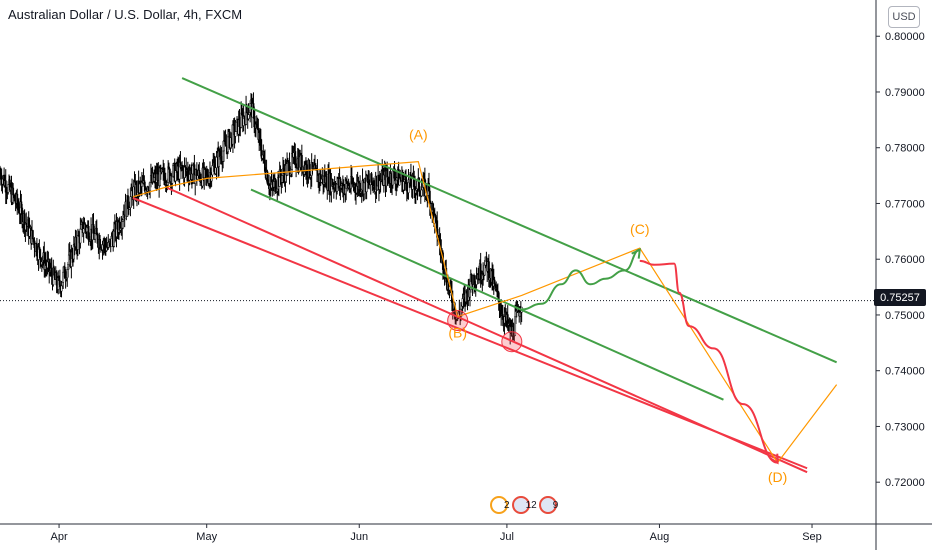 This screenshot has height=550, width=932. I want to click on y-tick-label: 0.74000, so click(905, 372).